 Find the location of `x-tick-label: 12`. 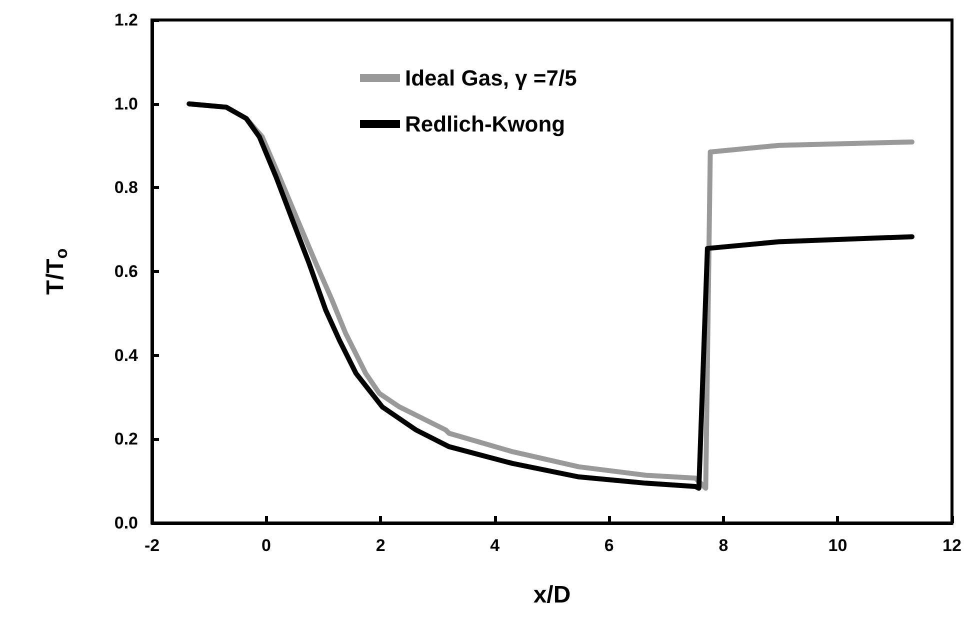

x-tick-label: 12 is located at coordinates (952, 545).